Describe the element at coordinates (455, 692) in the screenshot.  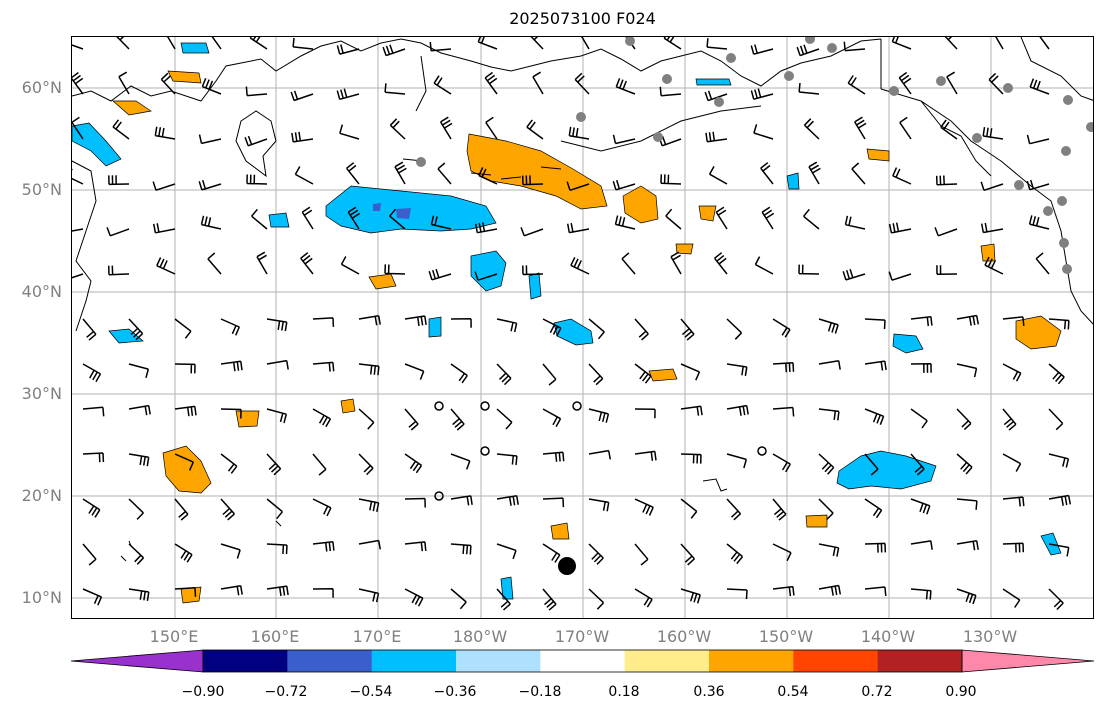
I see `colorbar-tick-label: −0.36` at that location.